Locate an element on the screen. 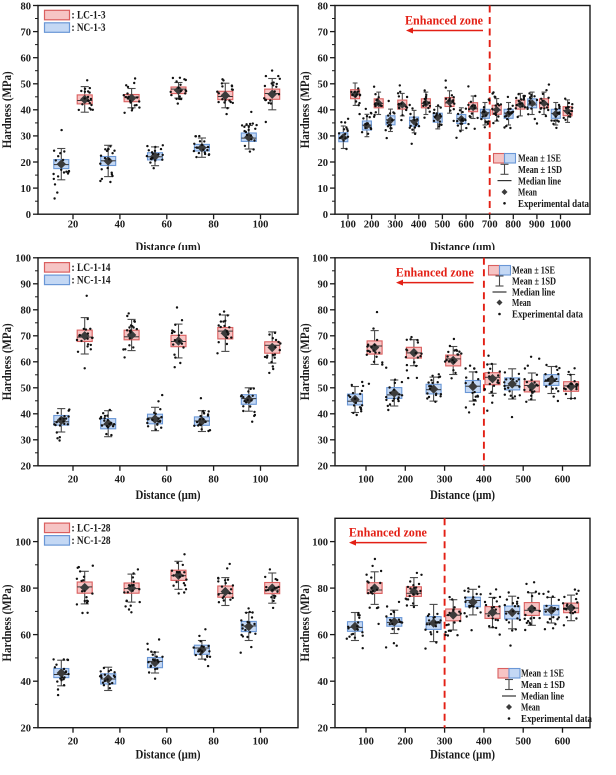 The image size is (616, 775). svg-text: 400 is located at coordinates (484, 479).